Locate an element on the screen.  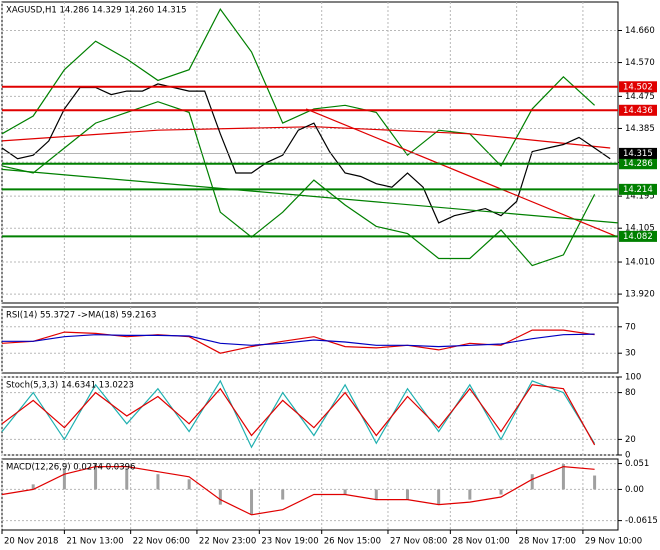
panel-title: MACD(12,26,9) 0.0274 0.0396 is located at coordinates (70, 468).